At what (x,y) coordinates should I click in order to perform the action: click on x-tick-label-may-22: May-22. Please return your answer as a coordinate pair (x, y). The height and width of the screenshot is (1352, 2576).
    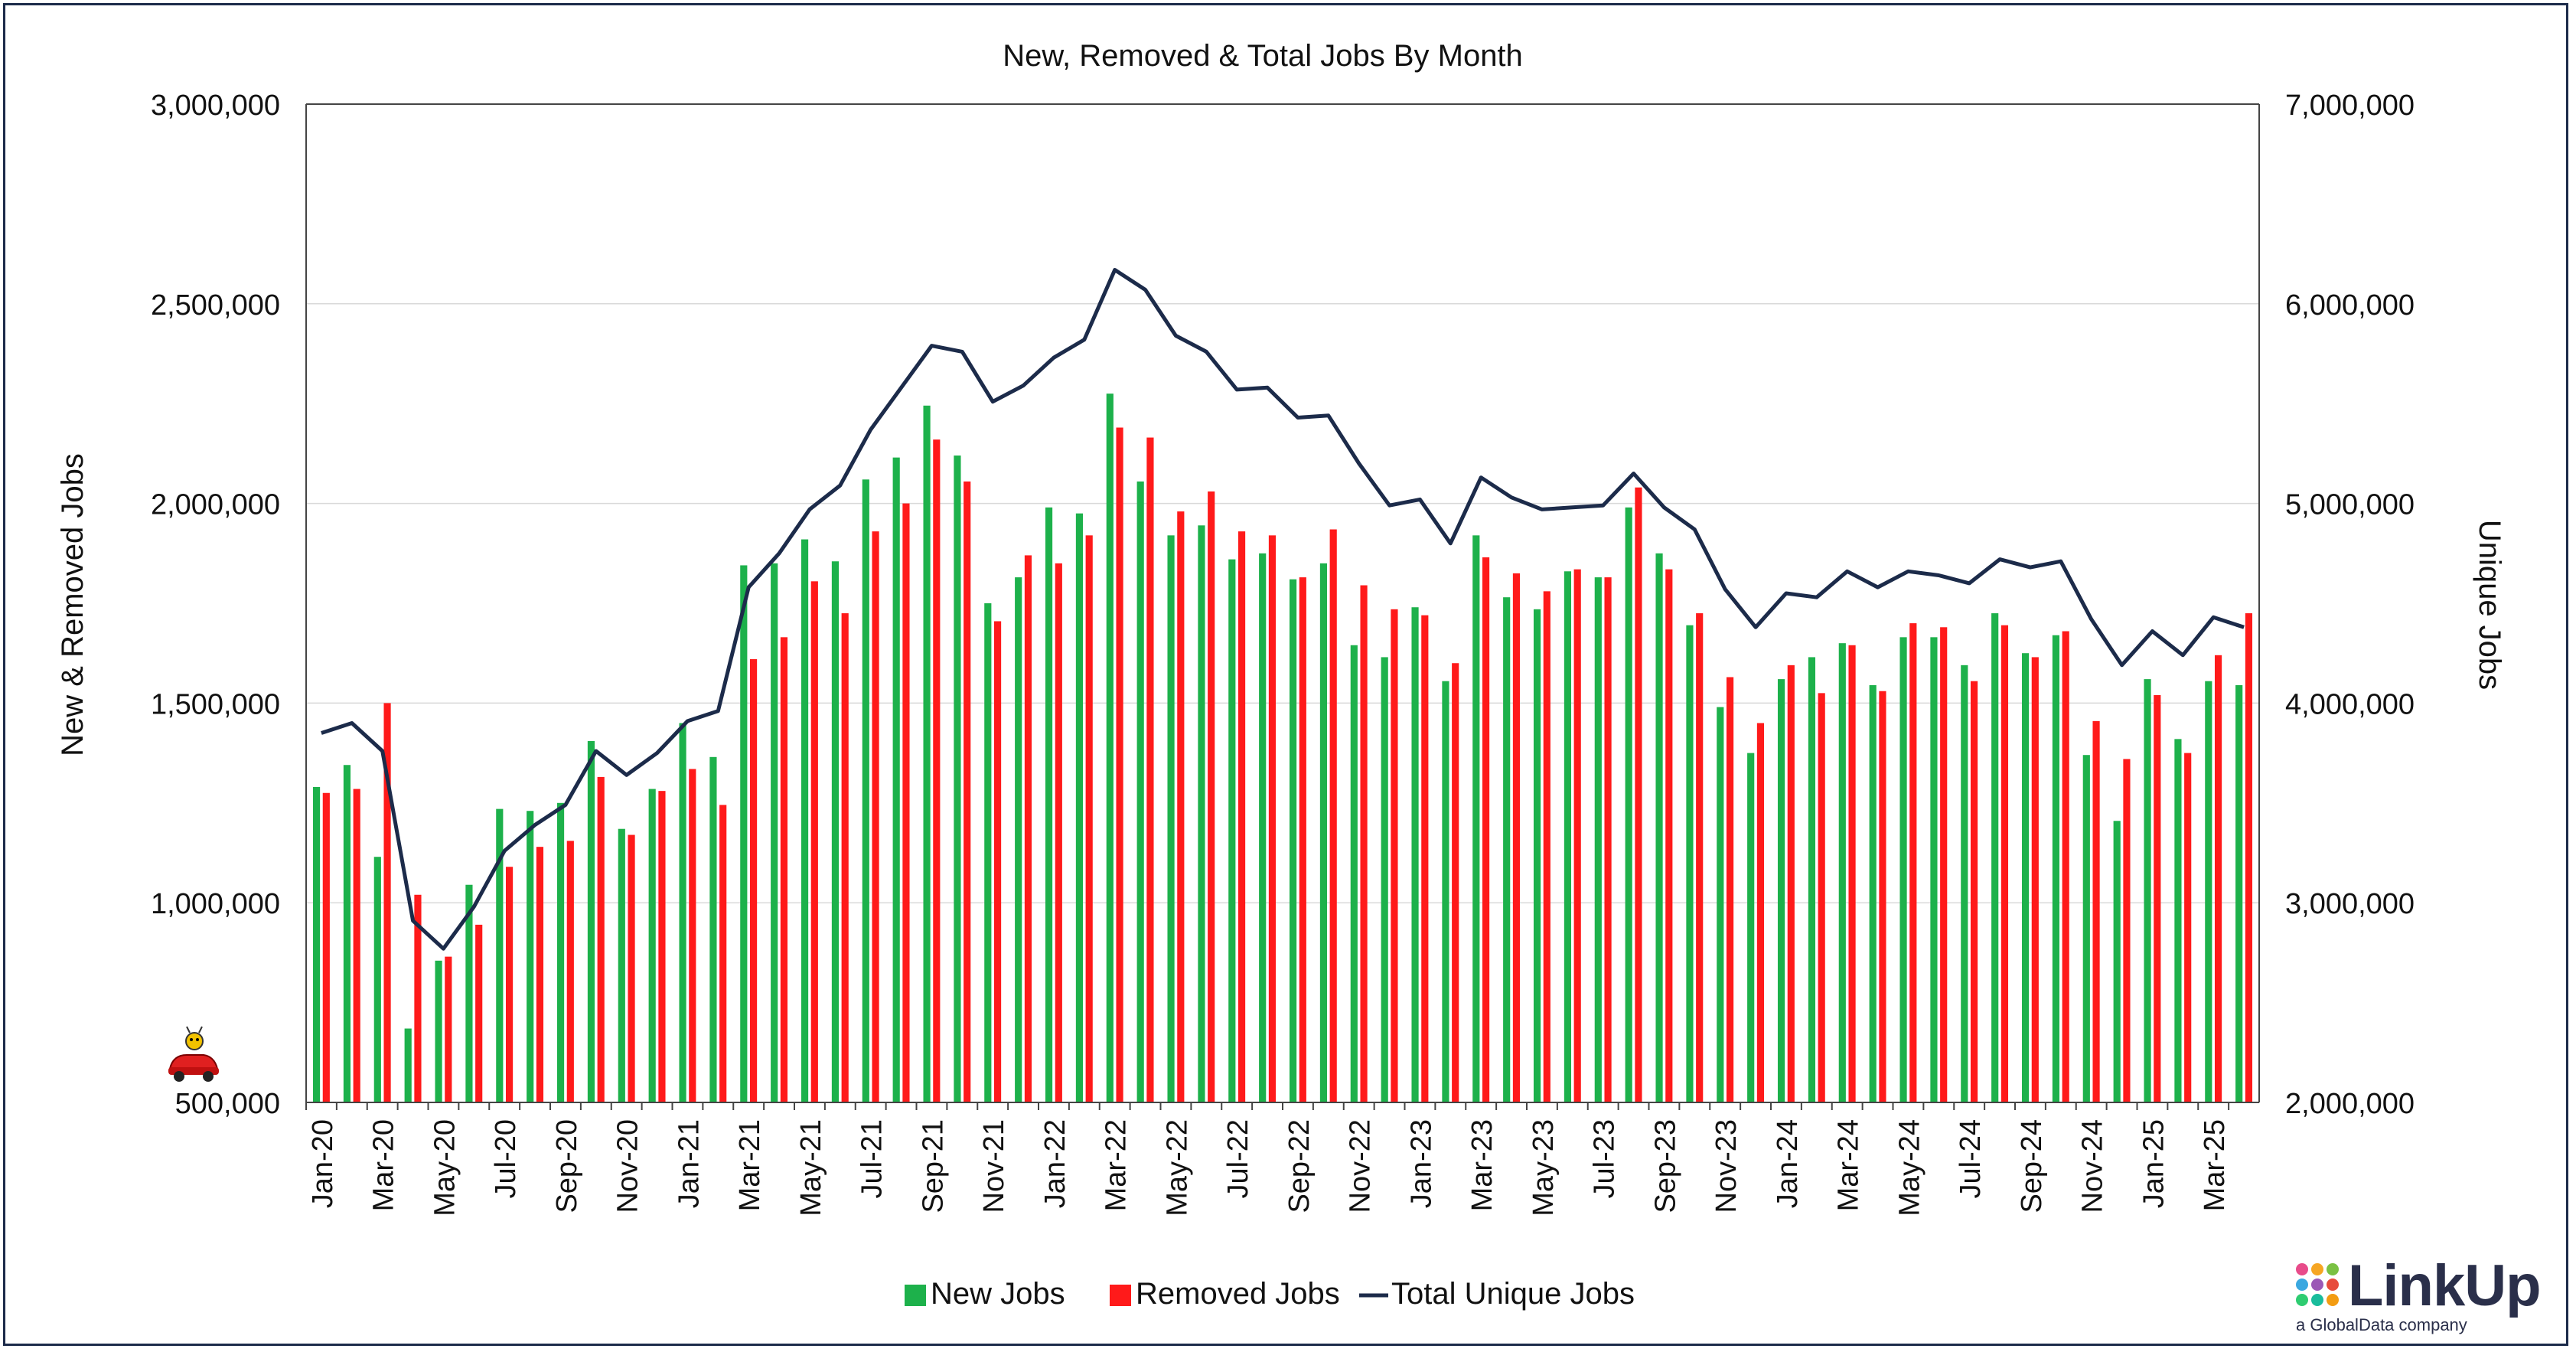
    Looking at the image, I should click on (1177, 1167).